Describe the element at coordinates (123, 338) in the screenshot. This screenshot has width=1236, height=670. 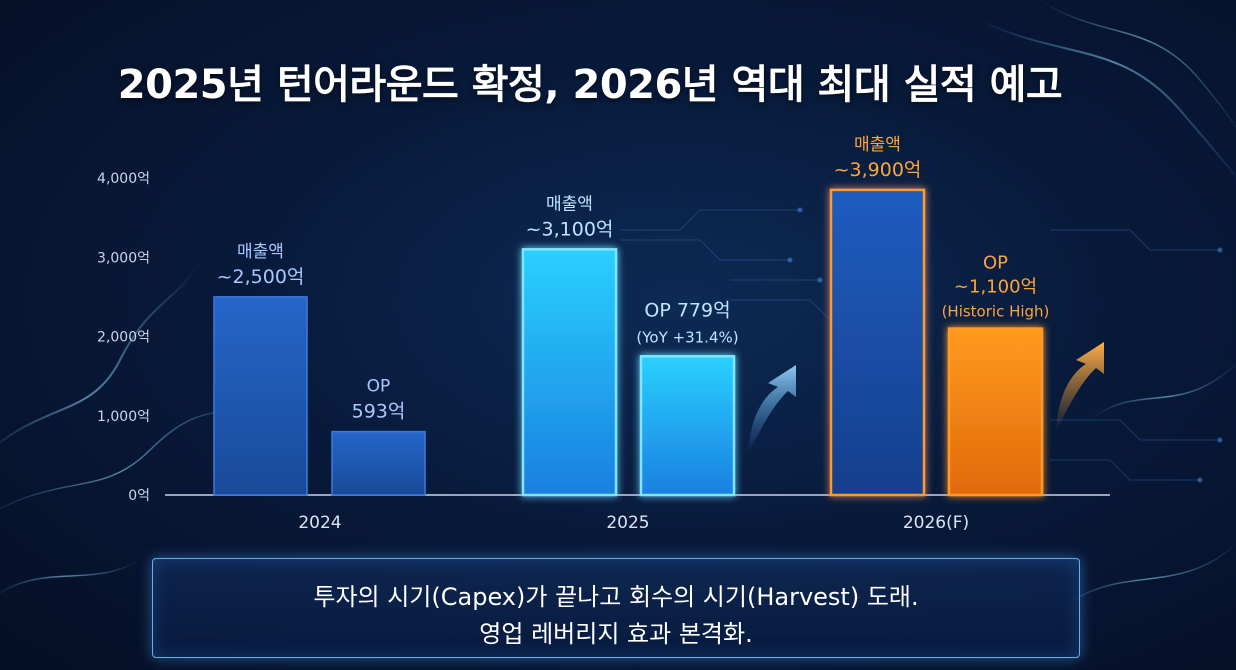
I see `y-tick-label: 2,000억` at that location.